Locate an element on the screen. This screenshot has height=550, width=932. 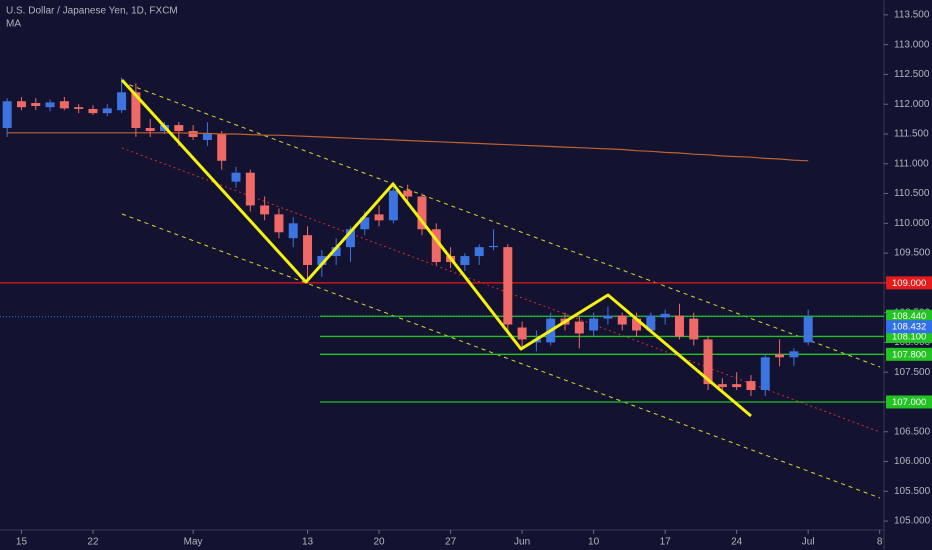
x-tick-label: Jun is located at coordinates (522, 542).